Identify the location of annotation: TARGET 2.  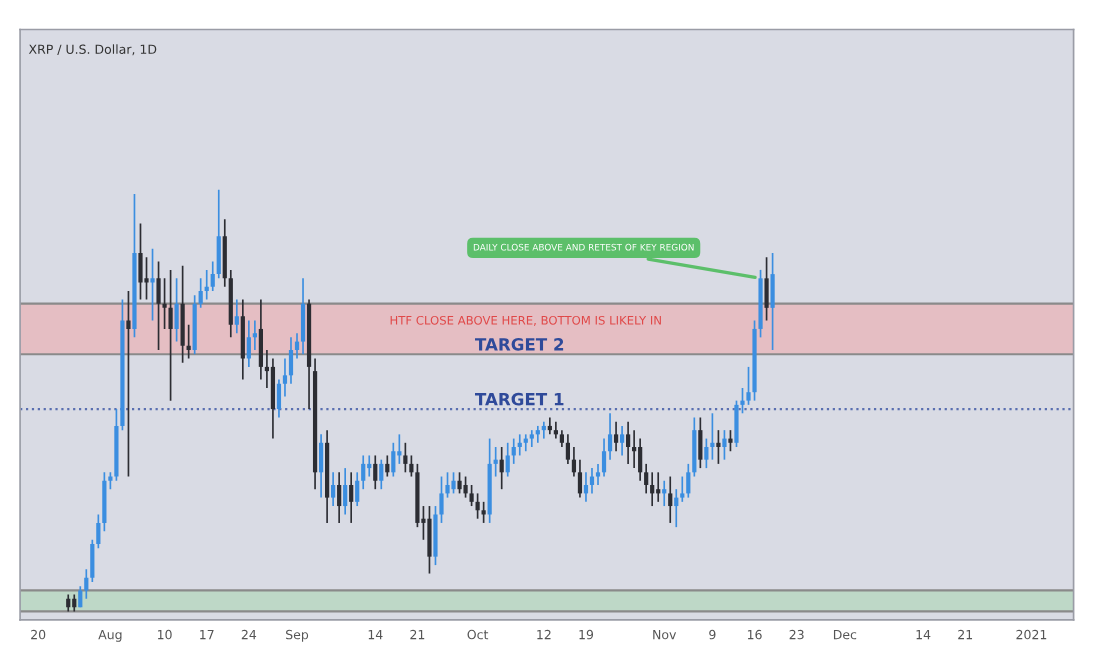
(519, 344).